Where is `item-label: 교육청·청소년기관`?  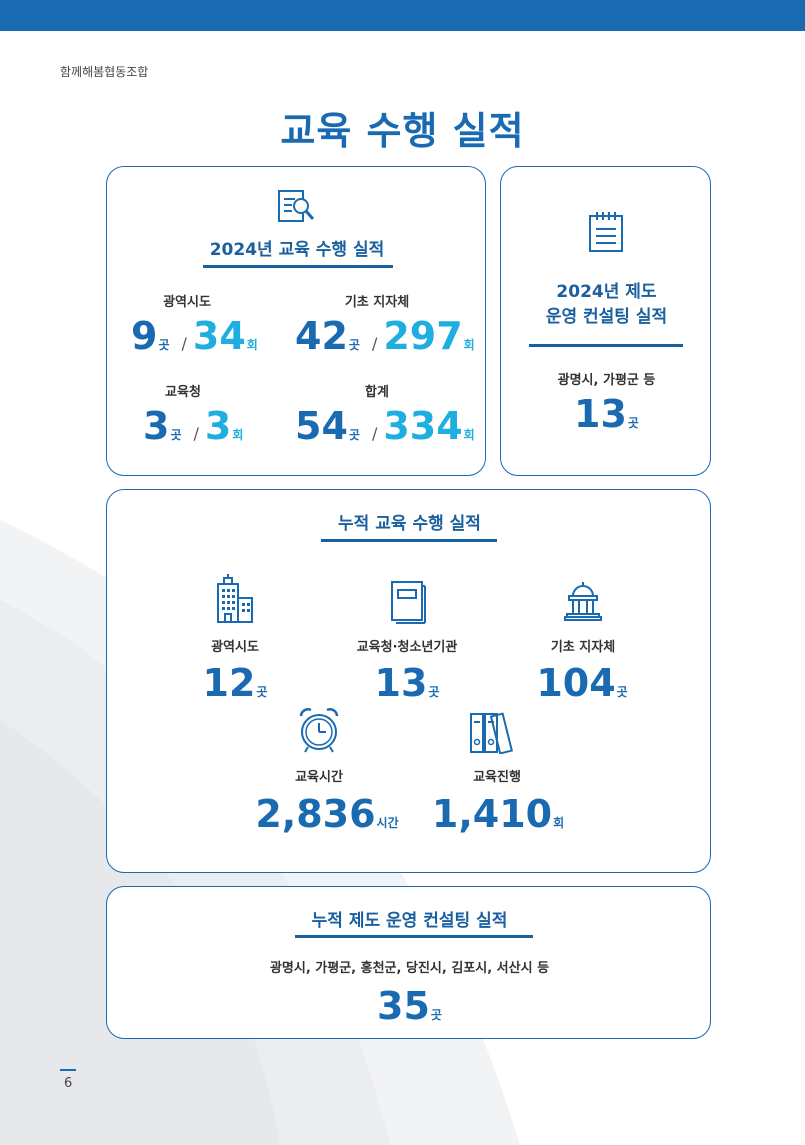 item-label: 교육청·청소년기관 is located at coordinates (407, 647).